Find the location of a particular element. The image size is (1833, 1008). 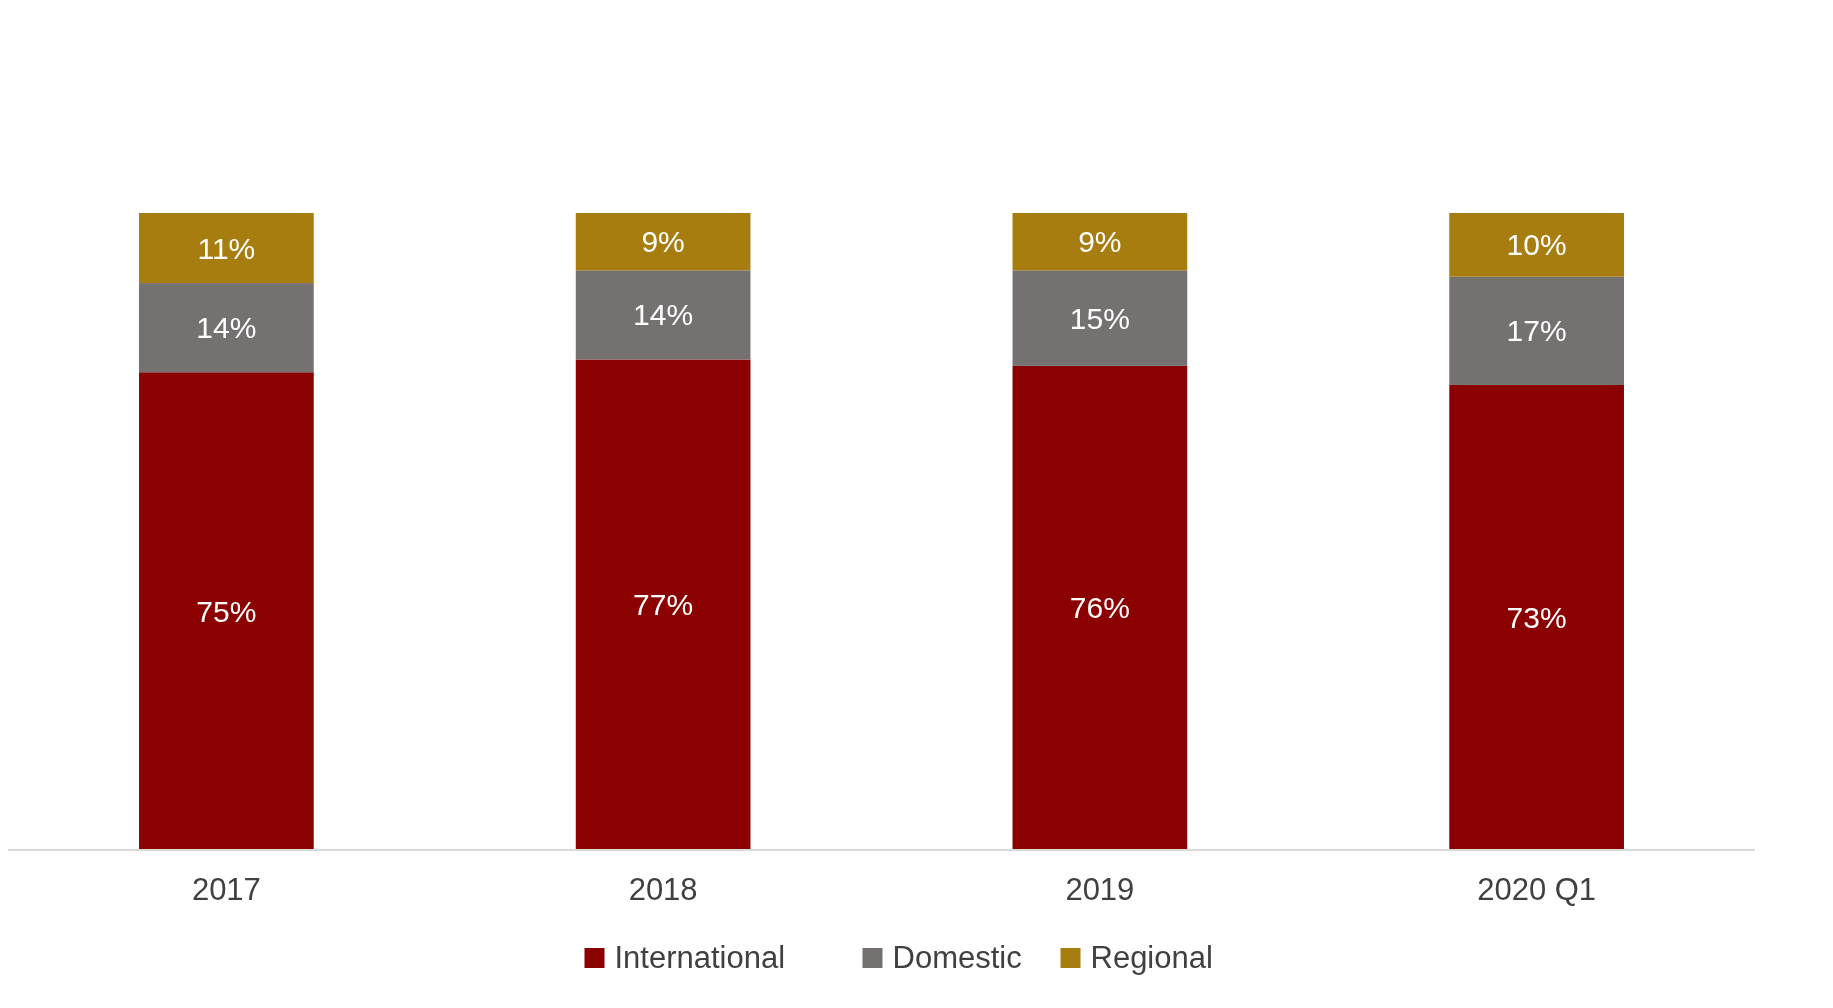

data-label: 17% is located at coordinates (1536, 331).